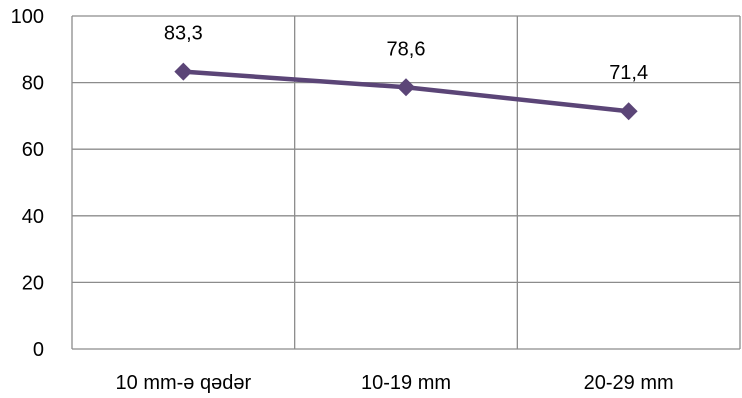 The width and height of the screenshot is (742, 398). What do you see at coordinates (183, 34) in the screenshot?
I see `data-label: 83,3` at bounding box center [183, 34].